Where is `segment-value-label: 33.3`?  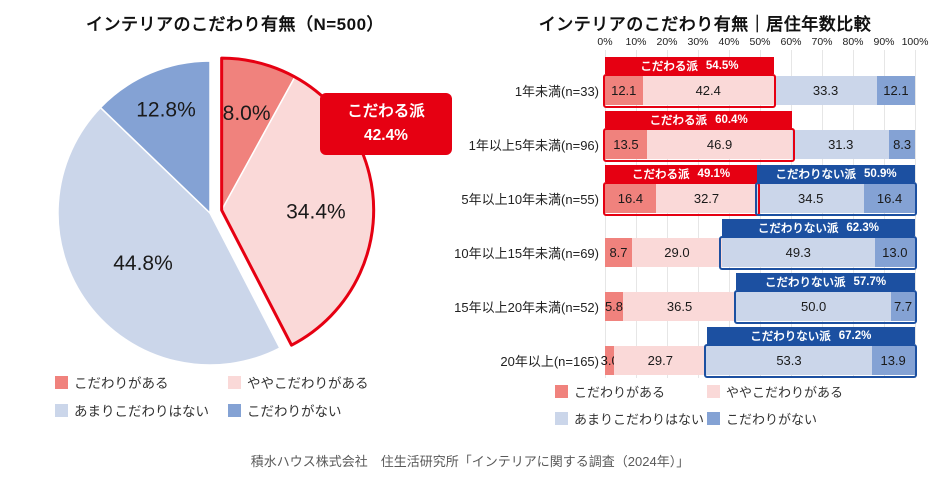
segment-value-label: 33.3 is located at coordinates (825, 90).